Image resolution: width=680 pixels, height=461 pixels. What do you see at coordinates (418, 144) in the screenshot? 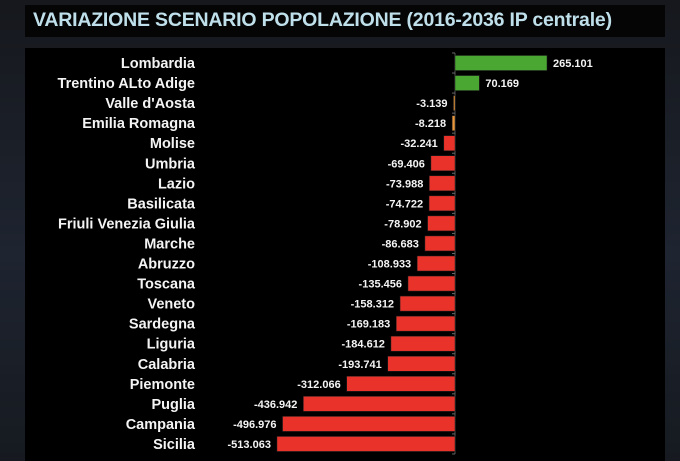
I see `data-label: -32.241` at bounding box center [418, 144].